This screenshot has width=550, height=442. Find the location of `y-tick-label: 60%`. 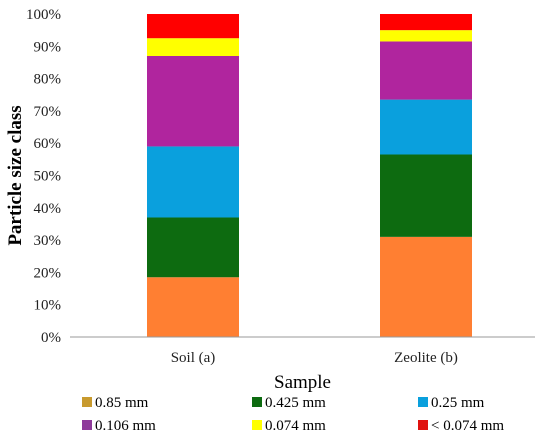

y-tick-label: 60% is located at coordinates (48, 144).